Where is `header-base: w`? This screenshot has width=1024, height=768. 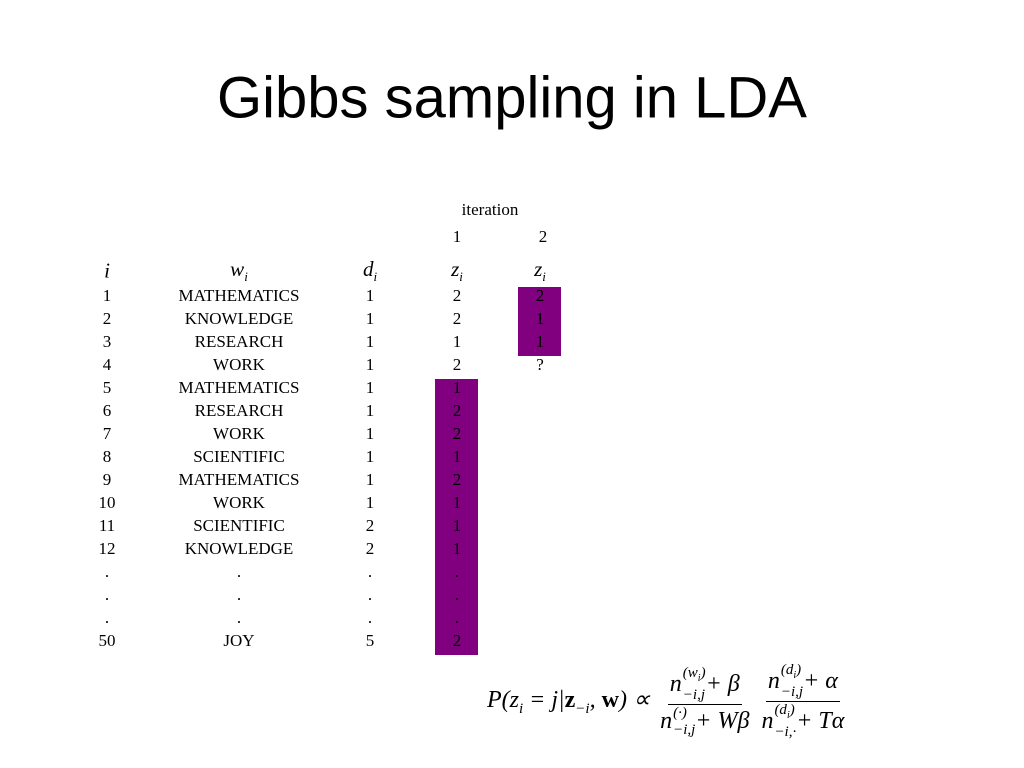 header-base: w is located at coordinates (237, 268).